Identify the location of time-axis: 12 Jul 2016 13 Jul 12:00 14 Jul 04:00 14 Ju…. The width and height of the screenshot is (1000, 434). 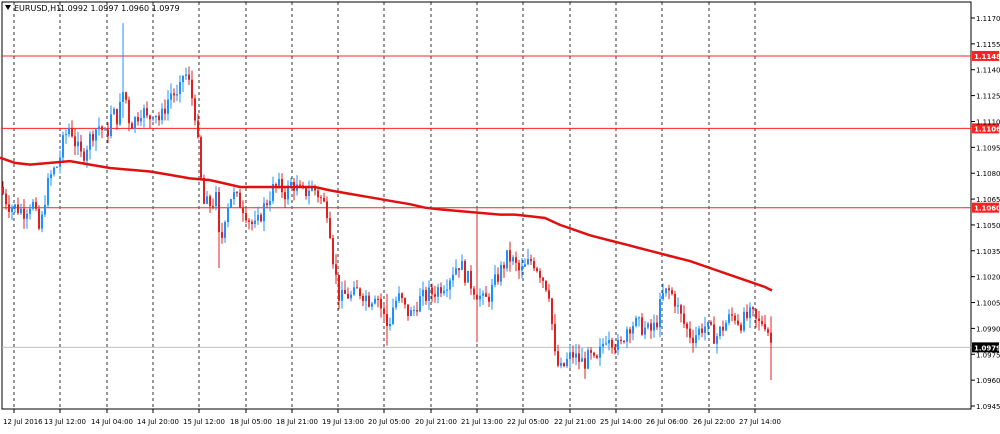
(392, 417).